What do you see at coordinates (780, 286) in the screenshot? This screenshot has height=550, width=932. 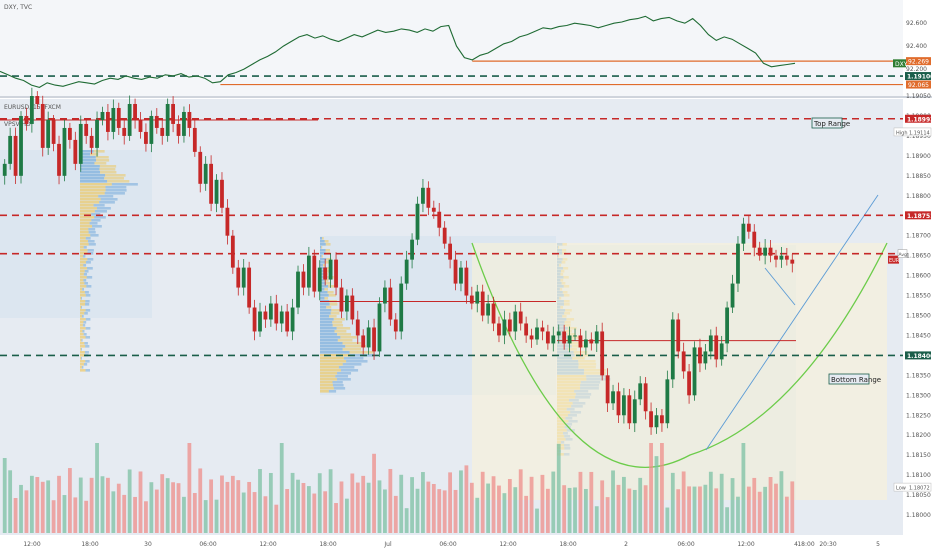 I see `pullback-line` at bounding box center [780, 286].